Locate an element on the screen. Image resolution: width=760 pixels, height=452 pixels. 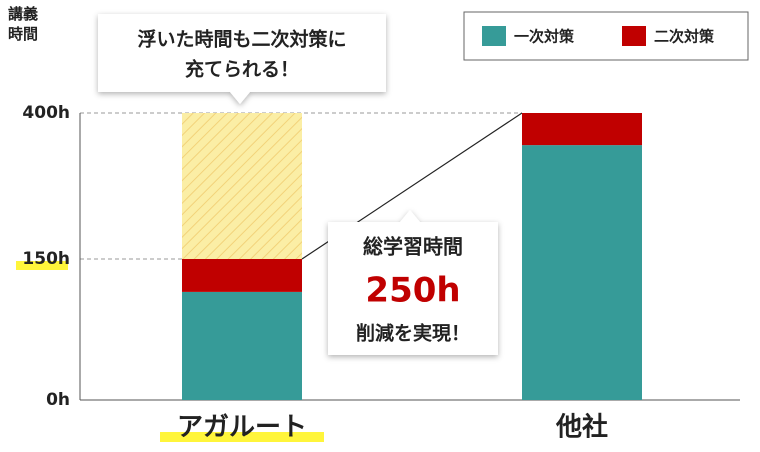
x-tick-label: 他社 is located at coordinates (581, 427).